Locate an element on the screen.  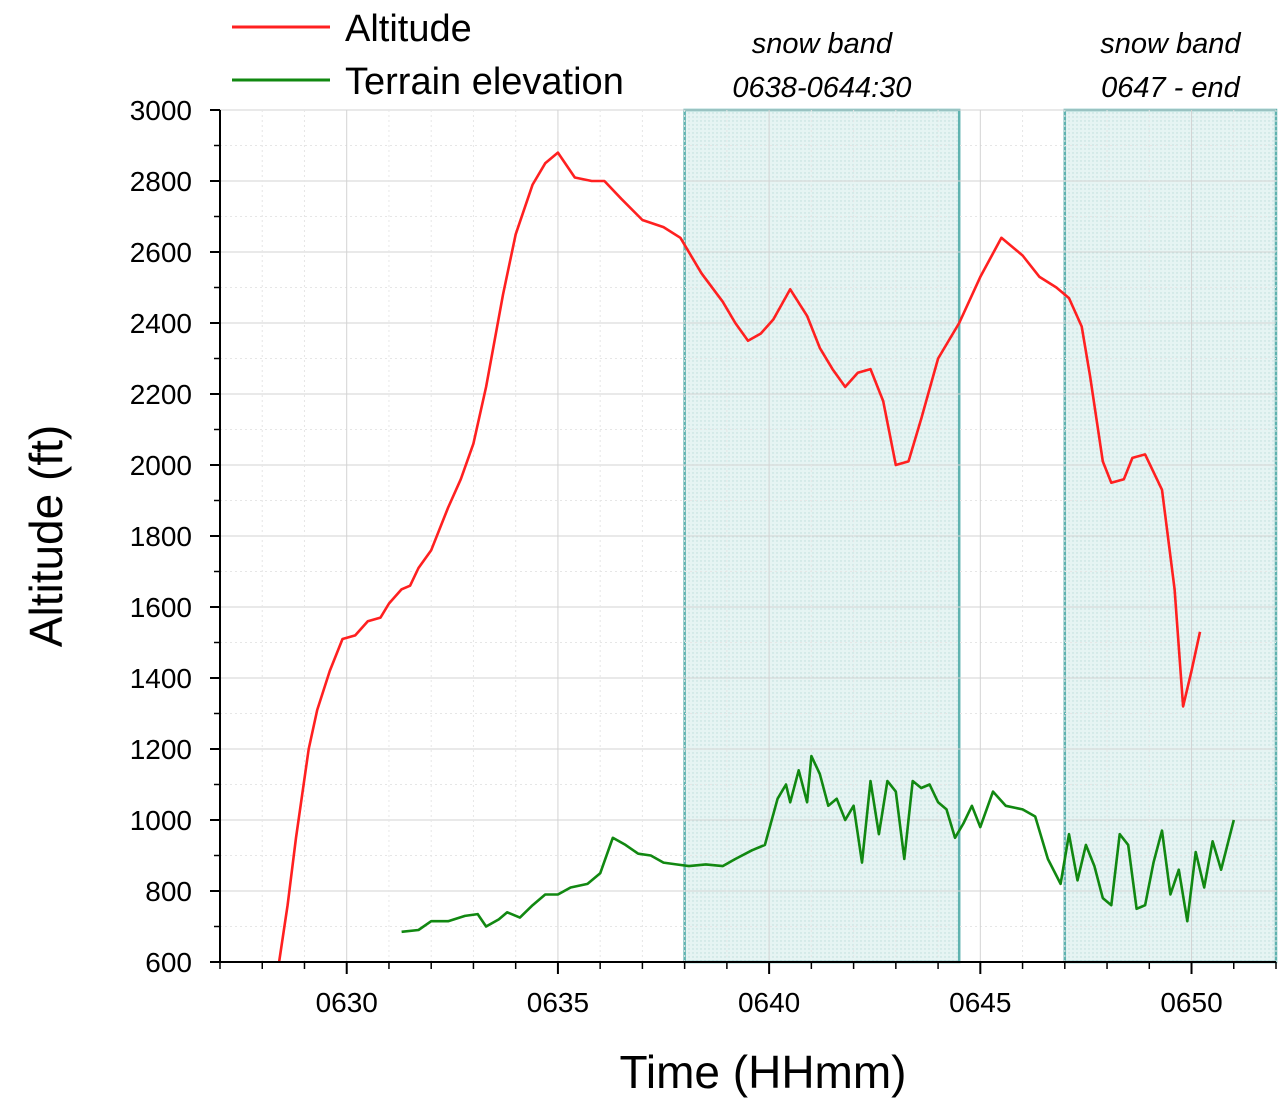
y-tick-label: 1800 is located at coordinates (161, 536).